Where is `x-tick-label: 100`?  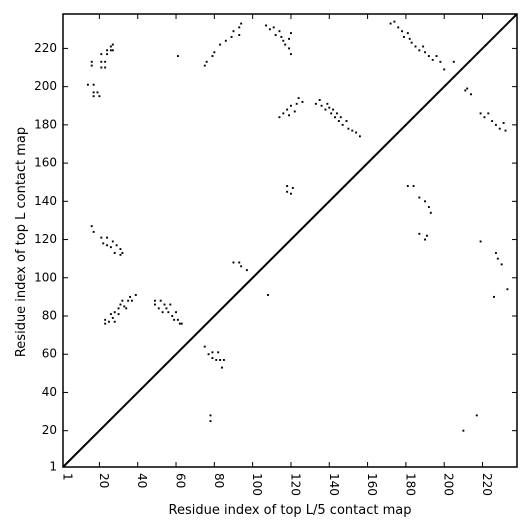 x-tick-label: 100 is located at coordinates (257, 484).